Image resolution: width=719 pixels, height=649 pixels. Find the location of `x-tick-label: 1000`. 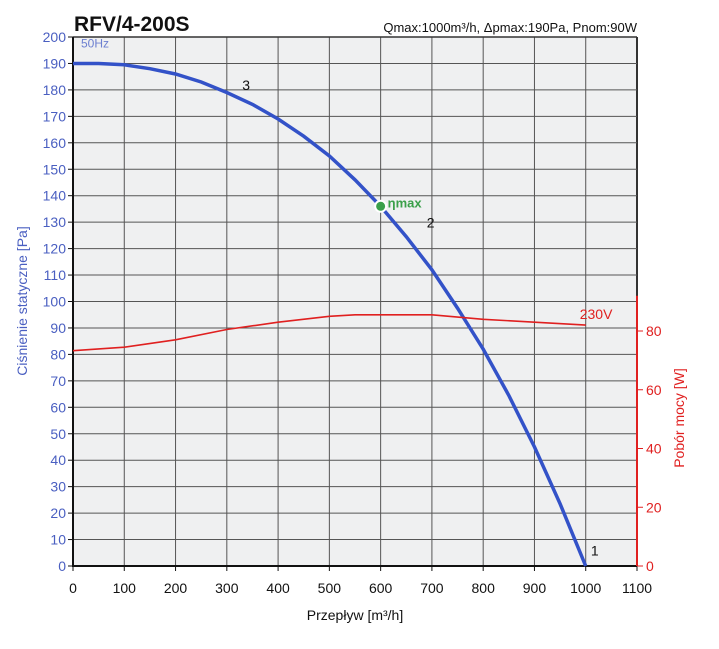

x-tick-label: 1000 is located at coordinates (585, 588).